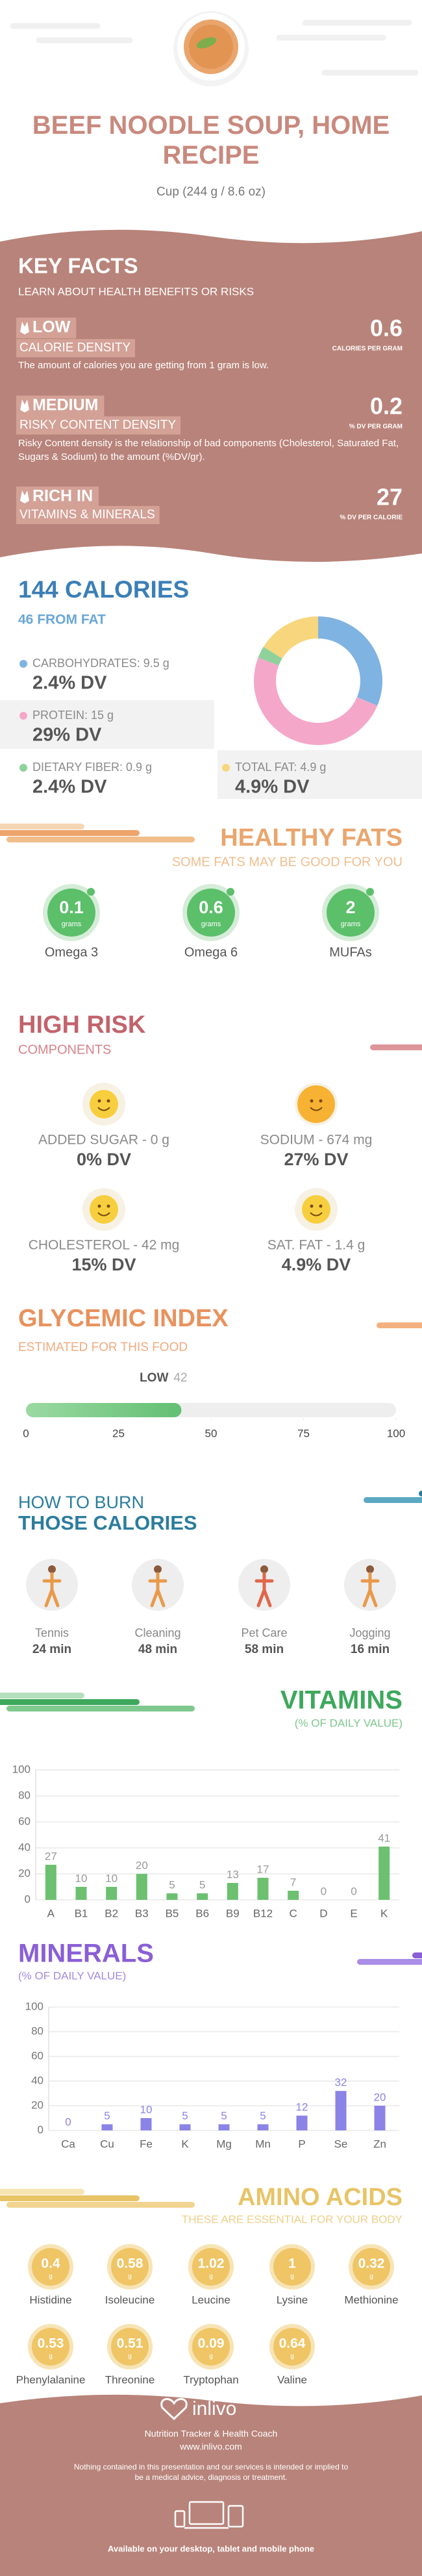  I want to click on level-box, so click(61, 406).